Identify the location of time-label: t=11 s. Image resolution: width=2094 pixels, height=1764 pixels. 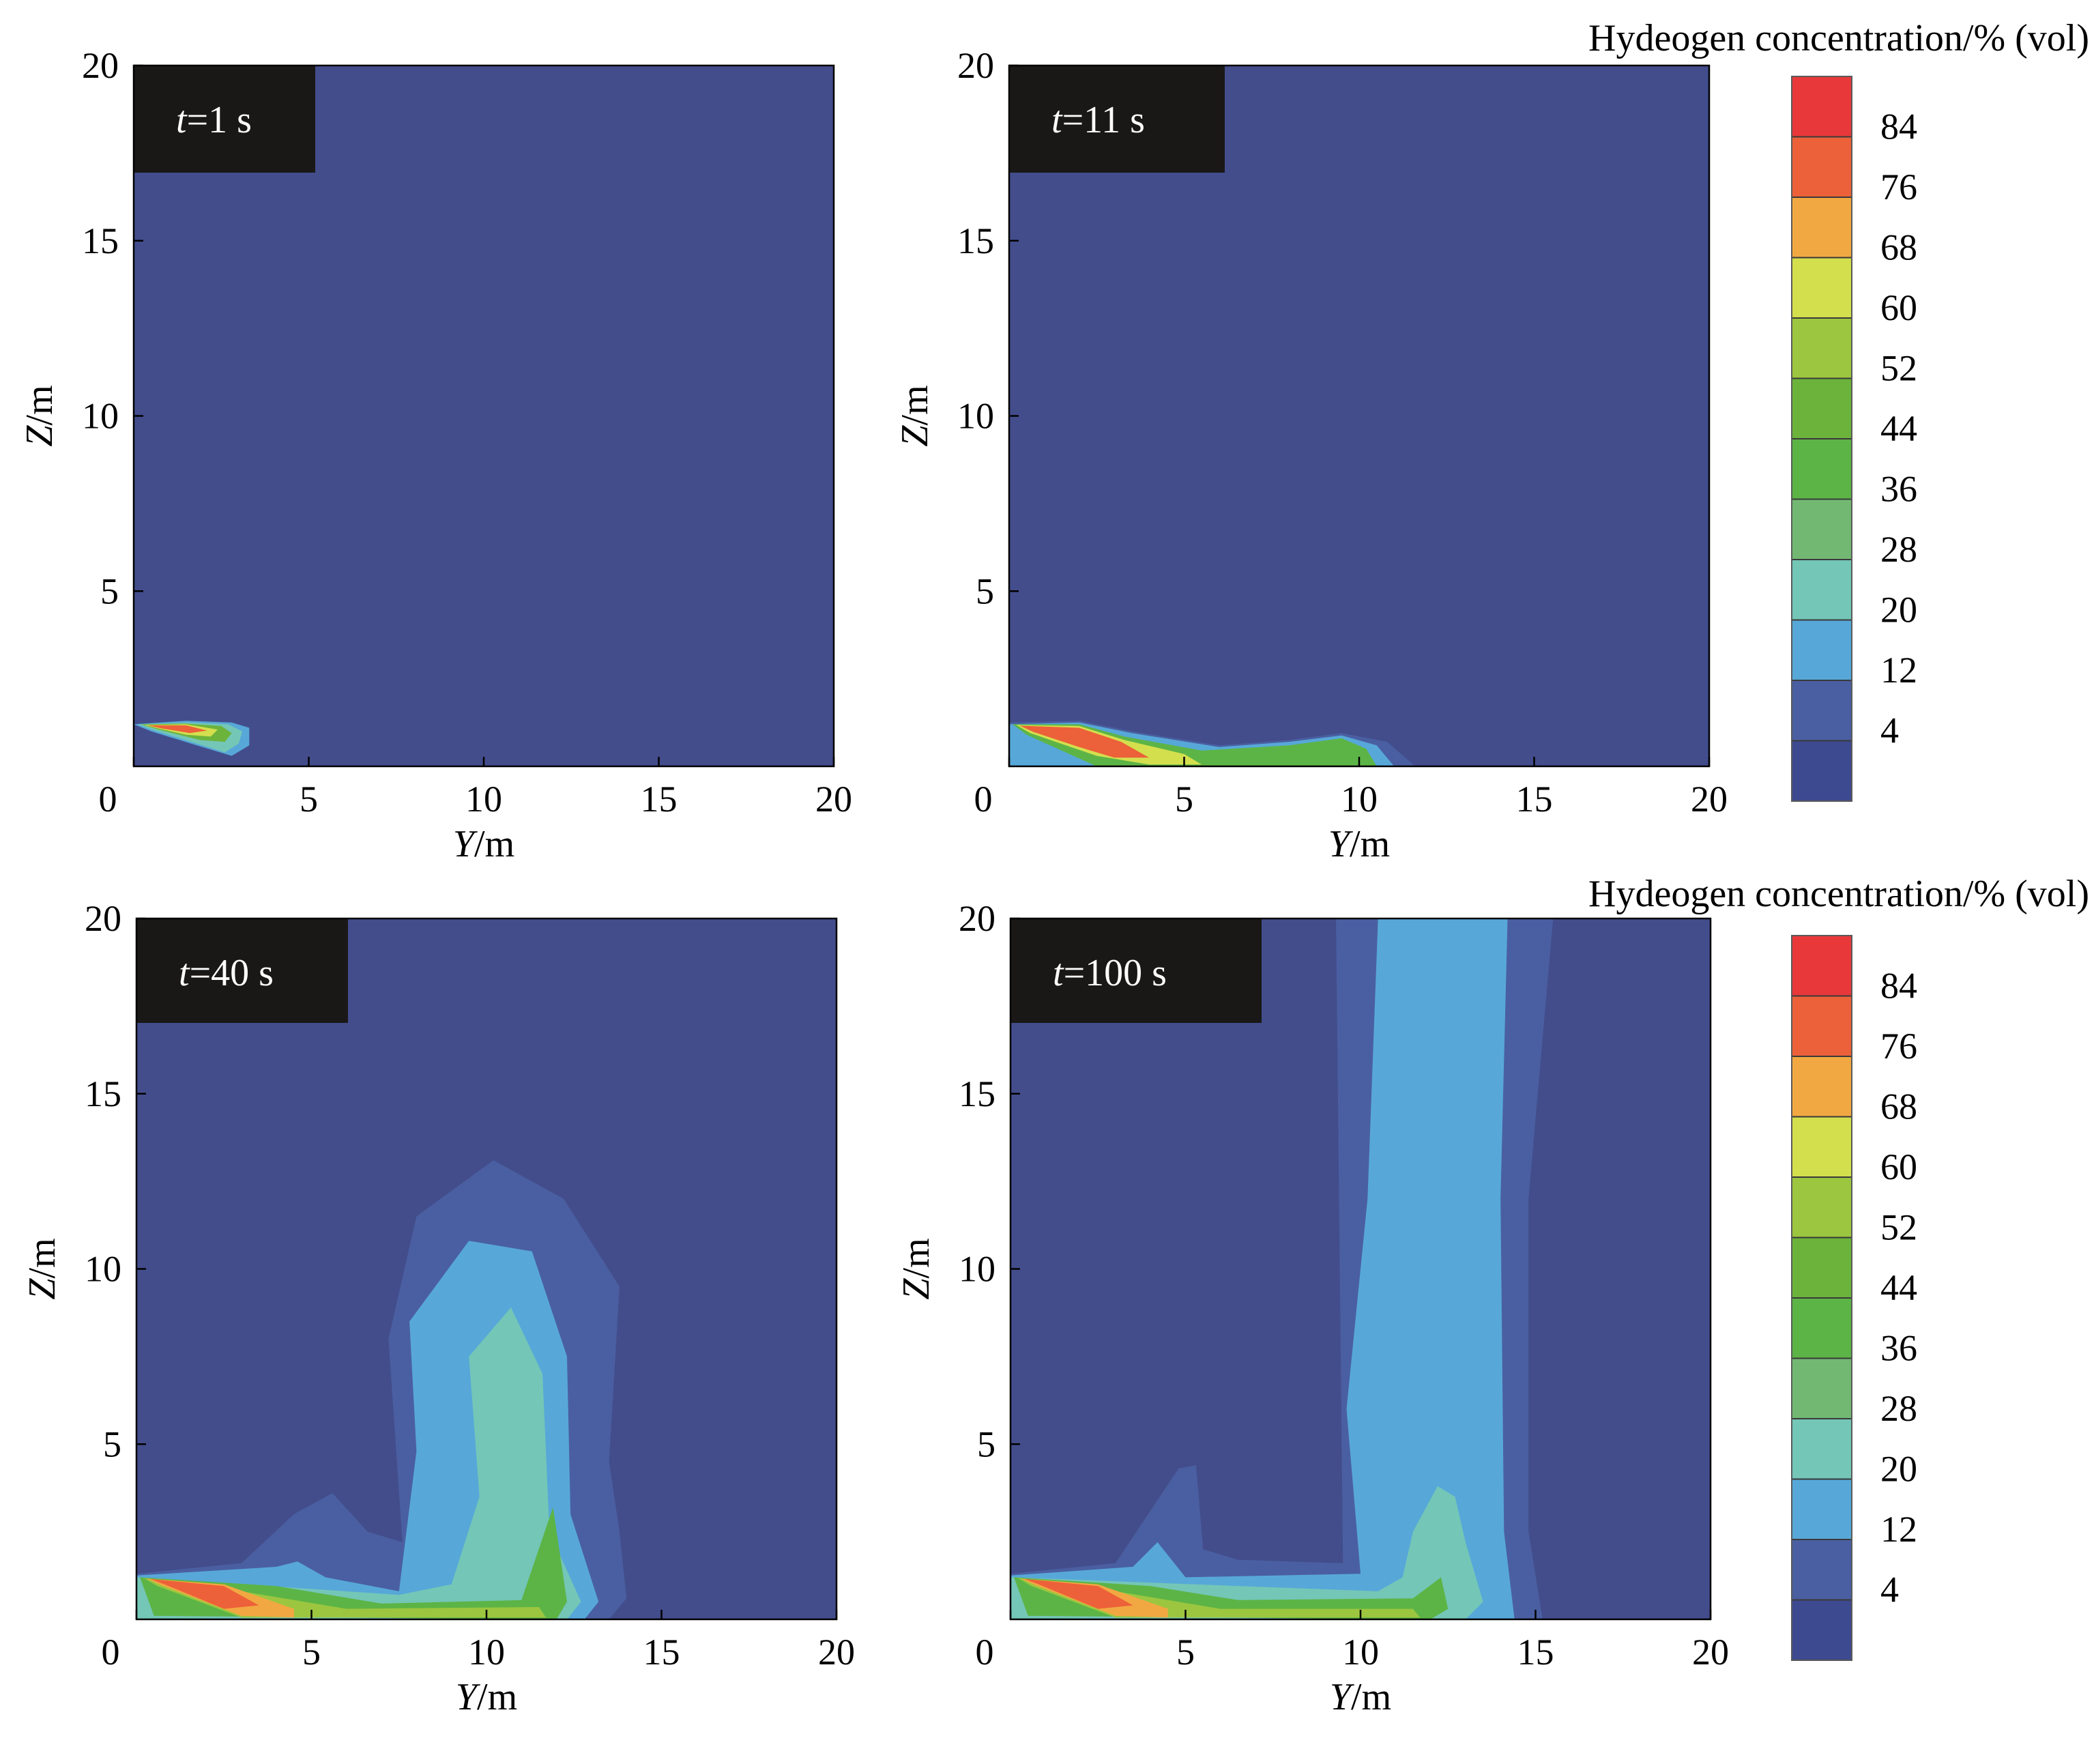
(1098, 120).